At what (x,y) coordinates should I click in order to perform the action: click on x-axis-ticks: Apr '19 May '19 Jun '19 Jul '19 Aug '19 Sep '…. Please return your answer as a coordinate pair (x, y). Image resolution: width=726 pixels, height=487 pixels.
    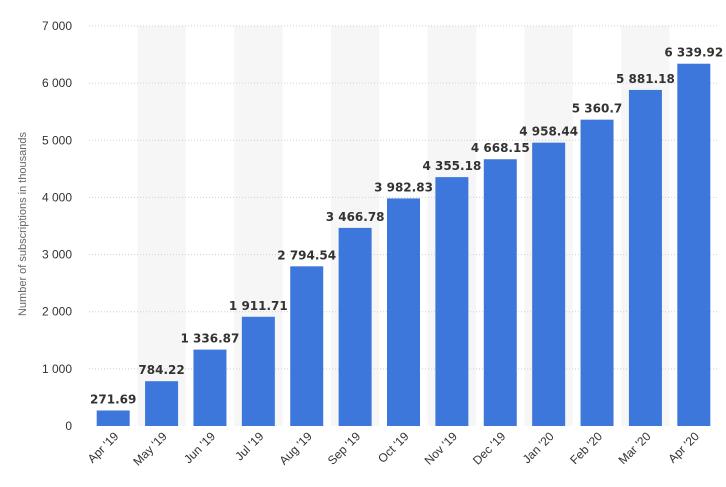
    Looking at the image, I should click on (393, 449).